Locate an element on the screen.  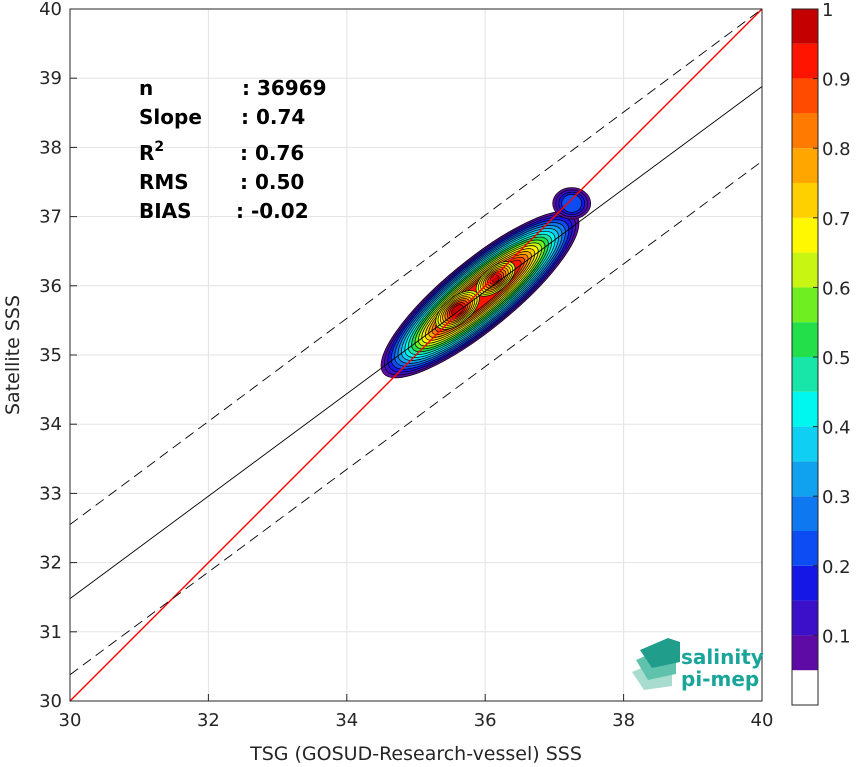
colorbar-tick-label: 0.7 is located at coordinates (836, 219).